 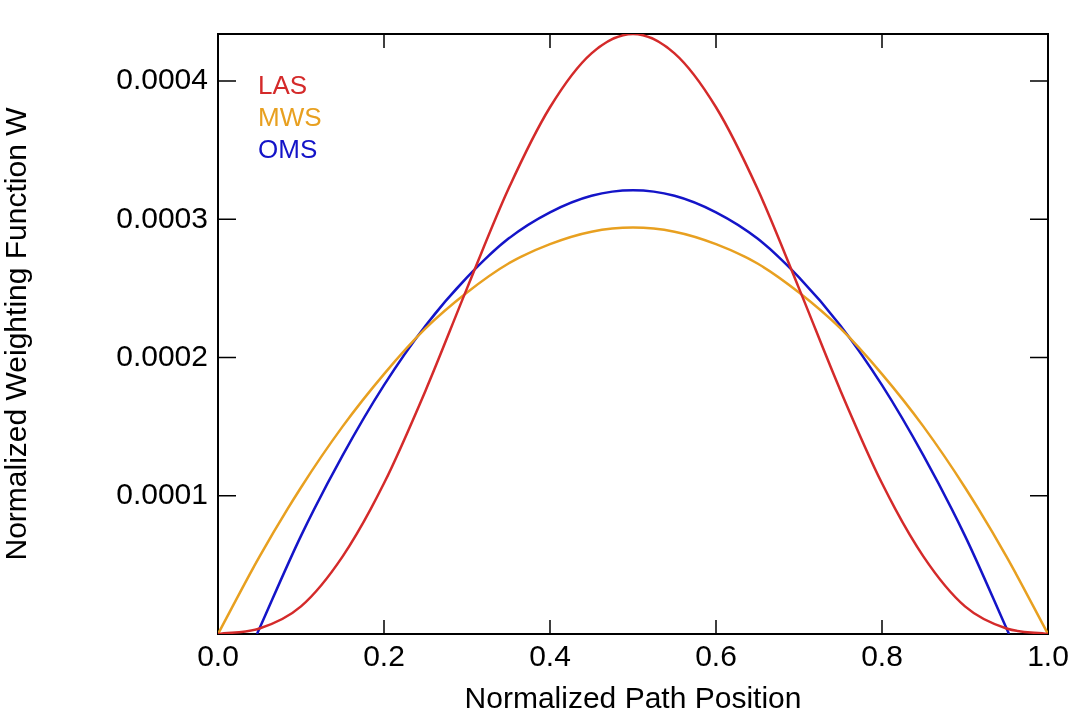 I want to click on text: OMS, so click(x=288, y=149).